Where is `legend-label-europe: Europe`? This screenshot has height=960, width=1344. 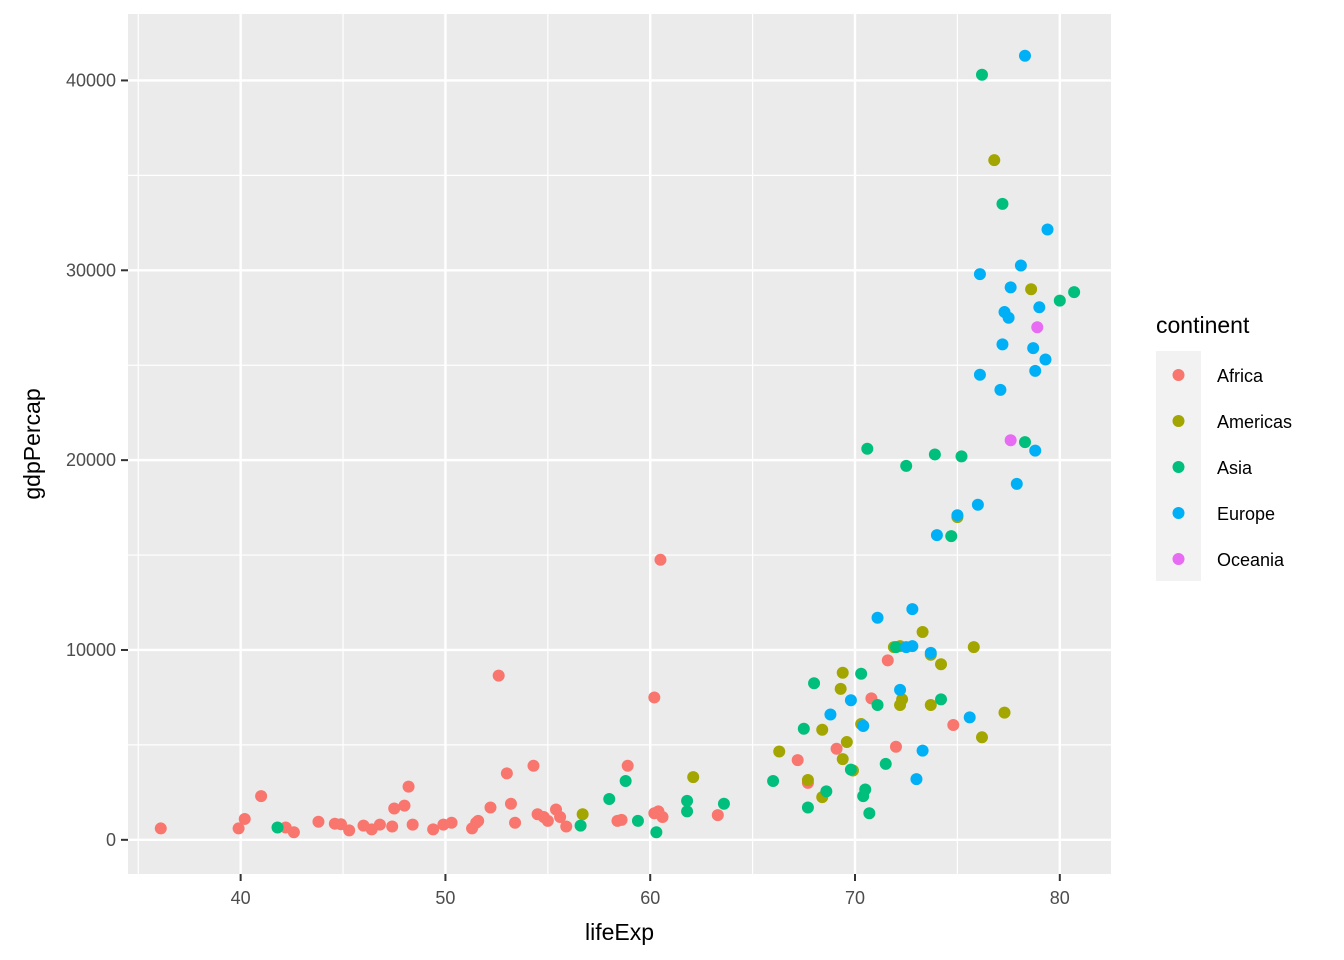
legend-label-europe: Europe is located at coordinates (1246, 514).